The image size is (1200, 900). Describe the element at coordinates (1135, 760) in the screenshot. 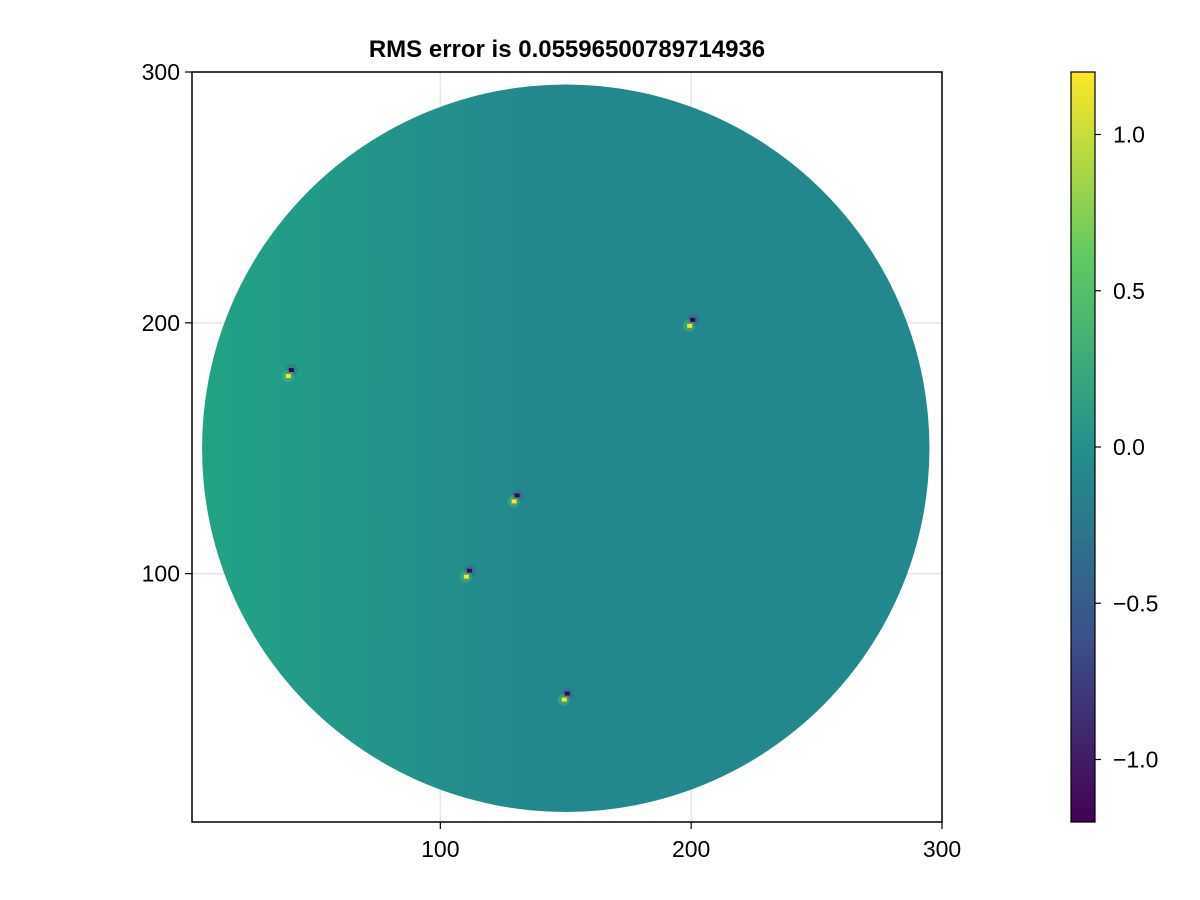

I see `colorbar-tick-label: −1.0` at that location.